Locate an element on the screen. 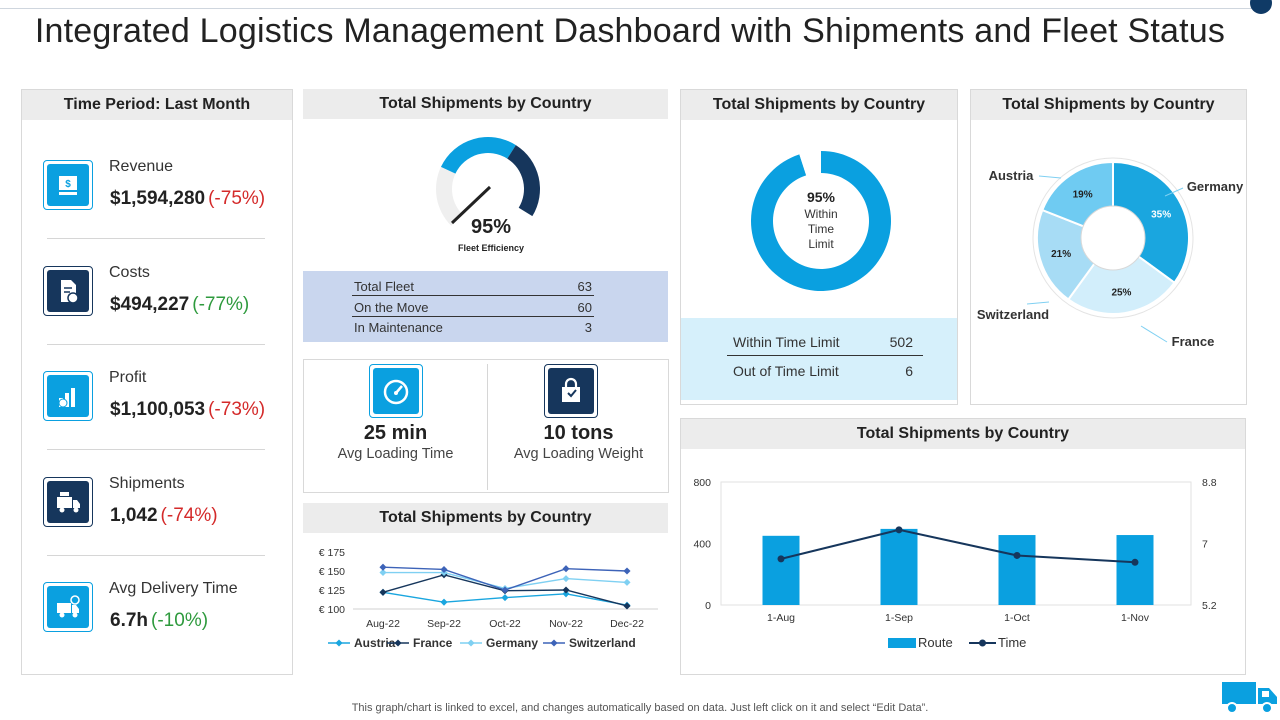 The height and width of the screenshot is (720, 1280). kpi-value-row: 1,042 (-74%) is located at coordinates (164, 516).